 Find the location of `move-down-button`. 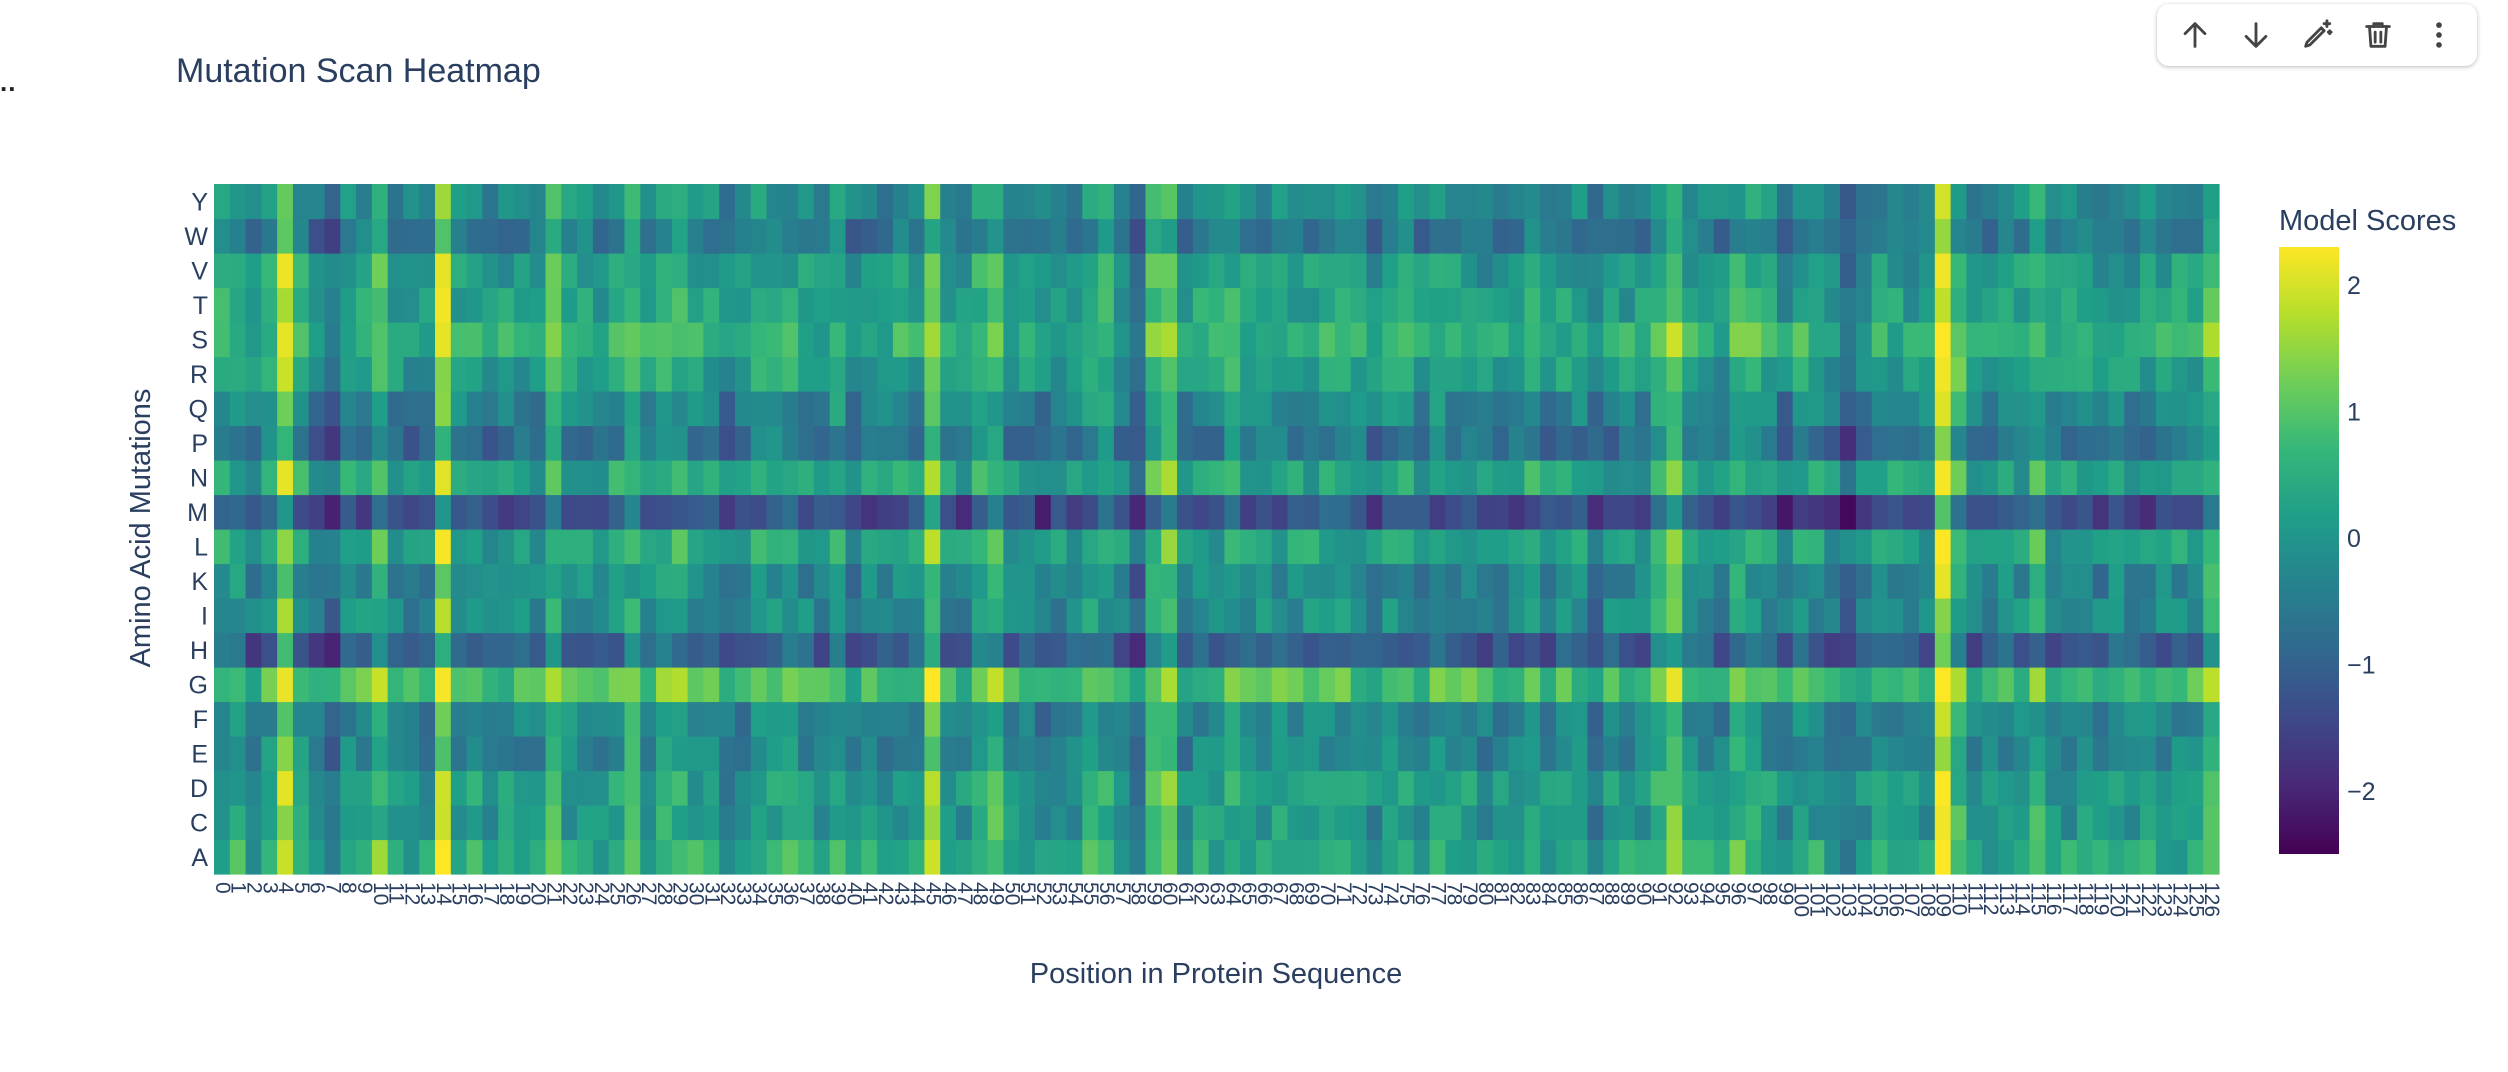

move-down-button is located at coordinates (2256, 35).